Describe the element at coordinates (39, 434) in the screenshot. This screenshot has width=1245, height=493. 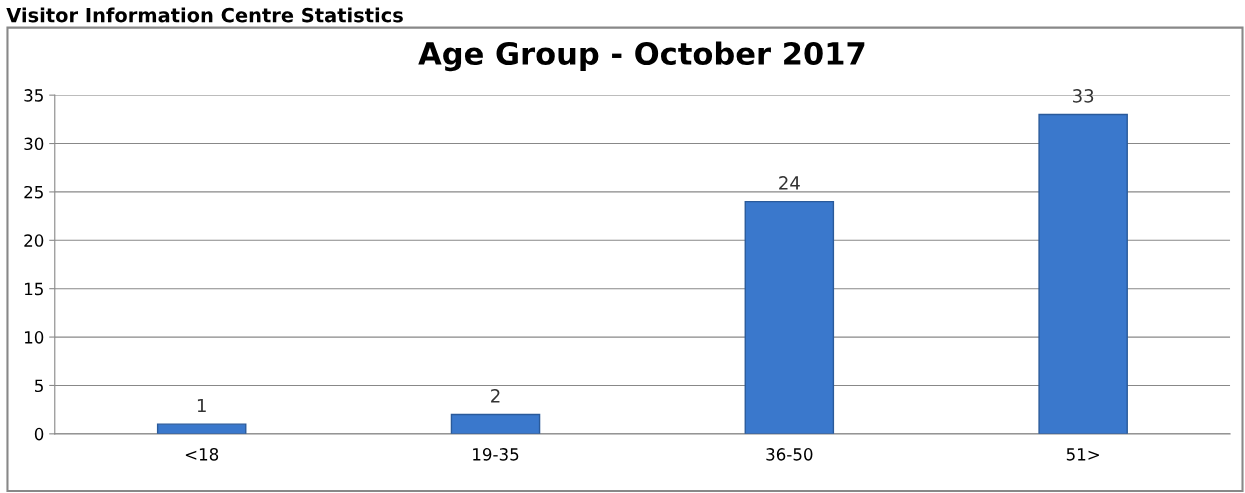
I see `y-tick-label: 0` at that location.